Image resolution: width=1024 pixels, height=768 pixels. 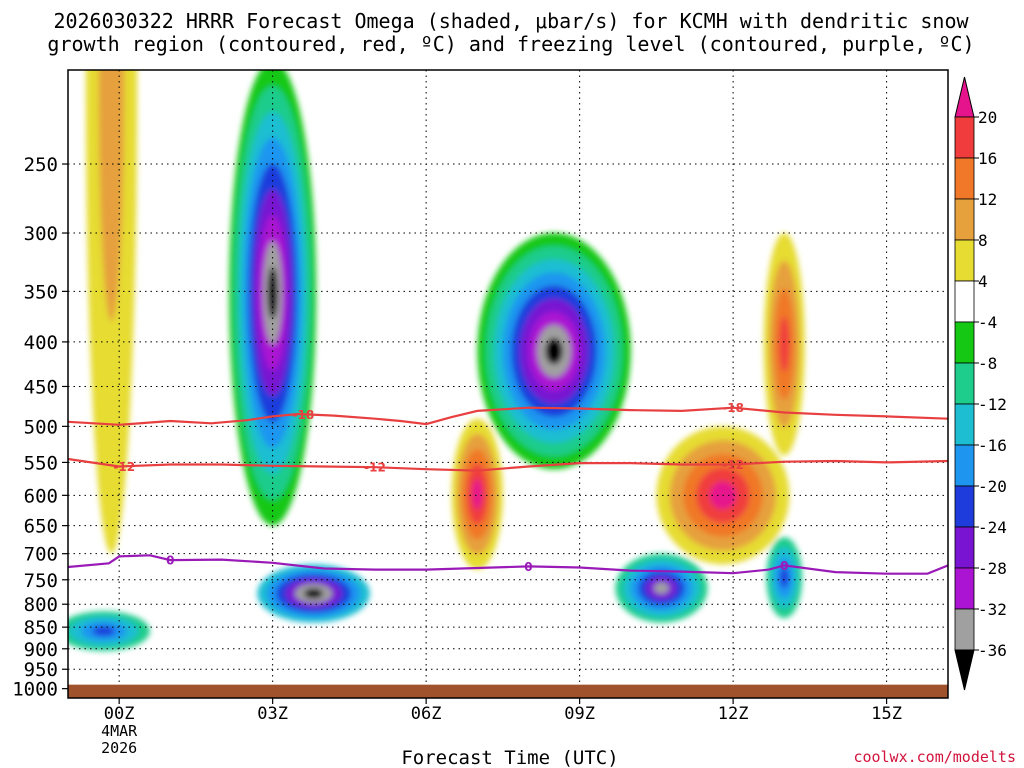 What do you see at coordinates (41, 343) in the screenshot?
I see `y-tick-label: 400` at bounding box center [41, 343].